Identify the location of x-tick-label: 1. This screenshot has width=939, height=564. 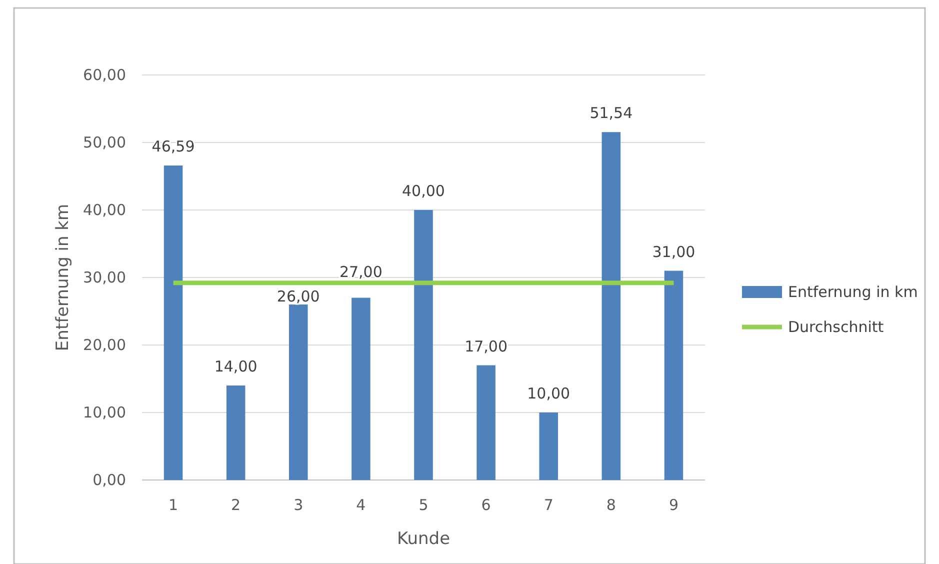
(173, 505).